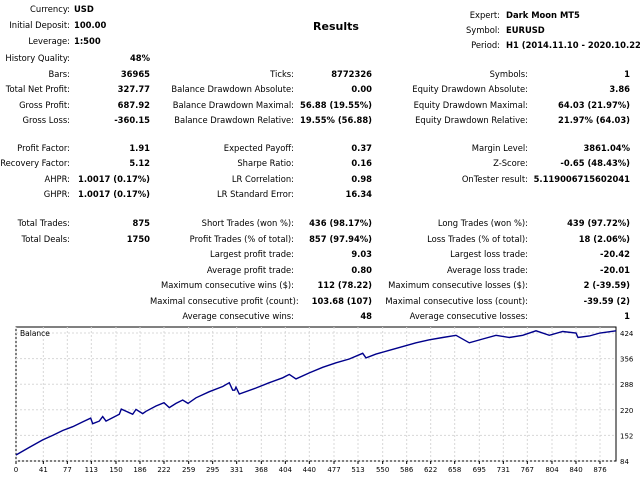 The image size is (640, 480). What do you see at coordinates (615, 254) in the screenshot?
I see `largest-loss-value: -20.42` at bounding box center [615, 254].